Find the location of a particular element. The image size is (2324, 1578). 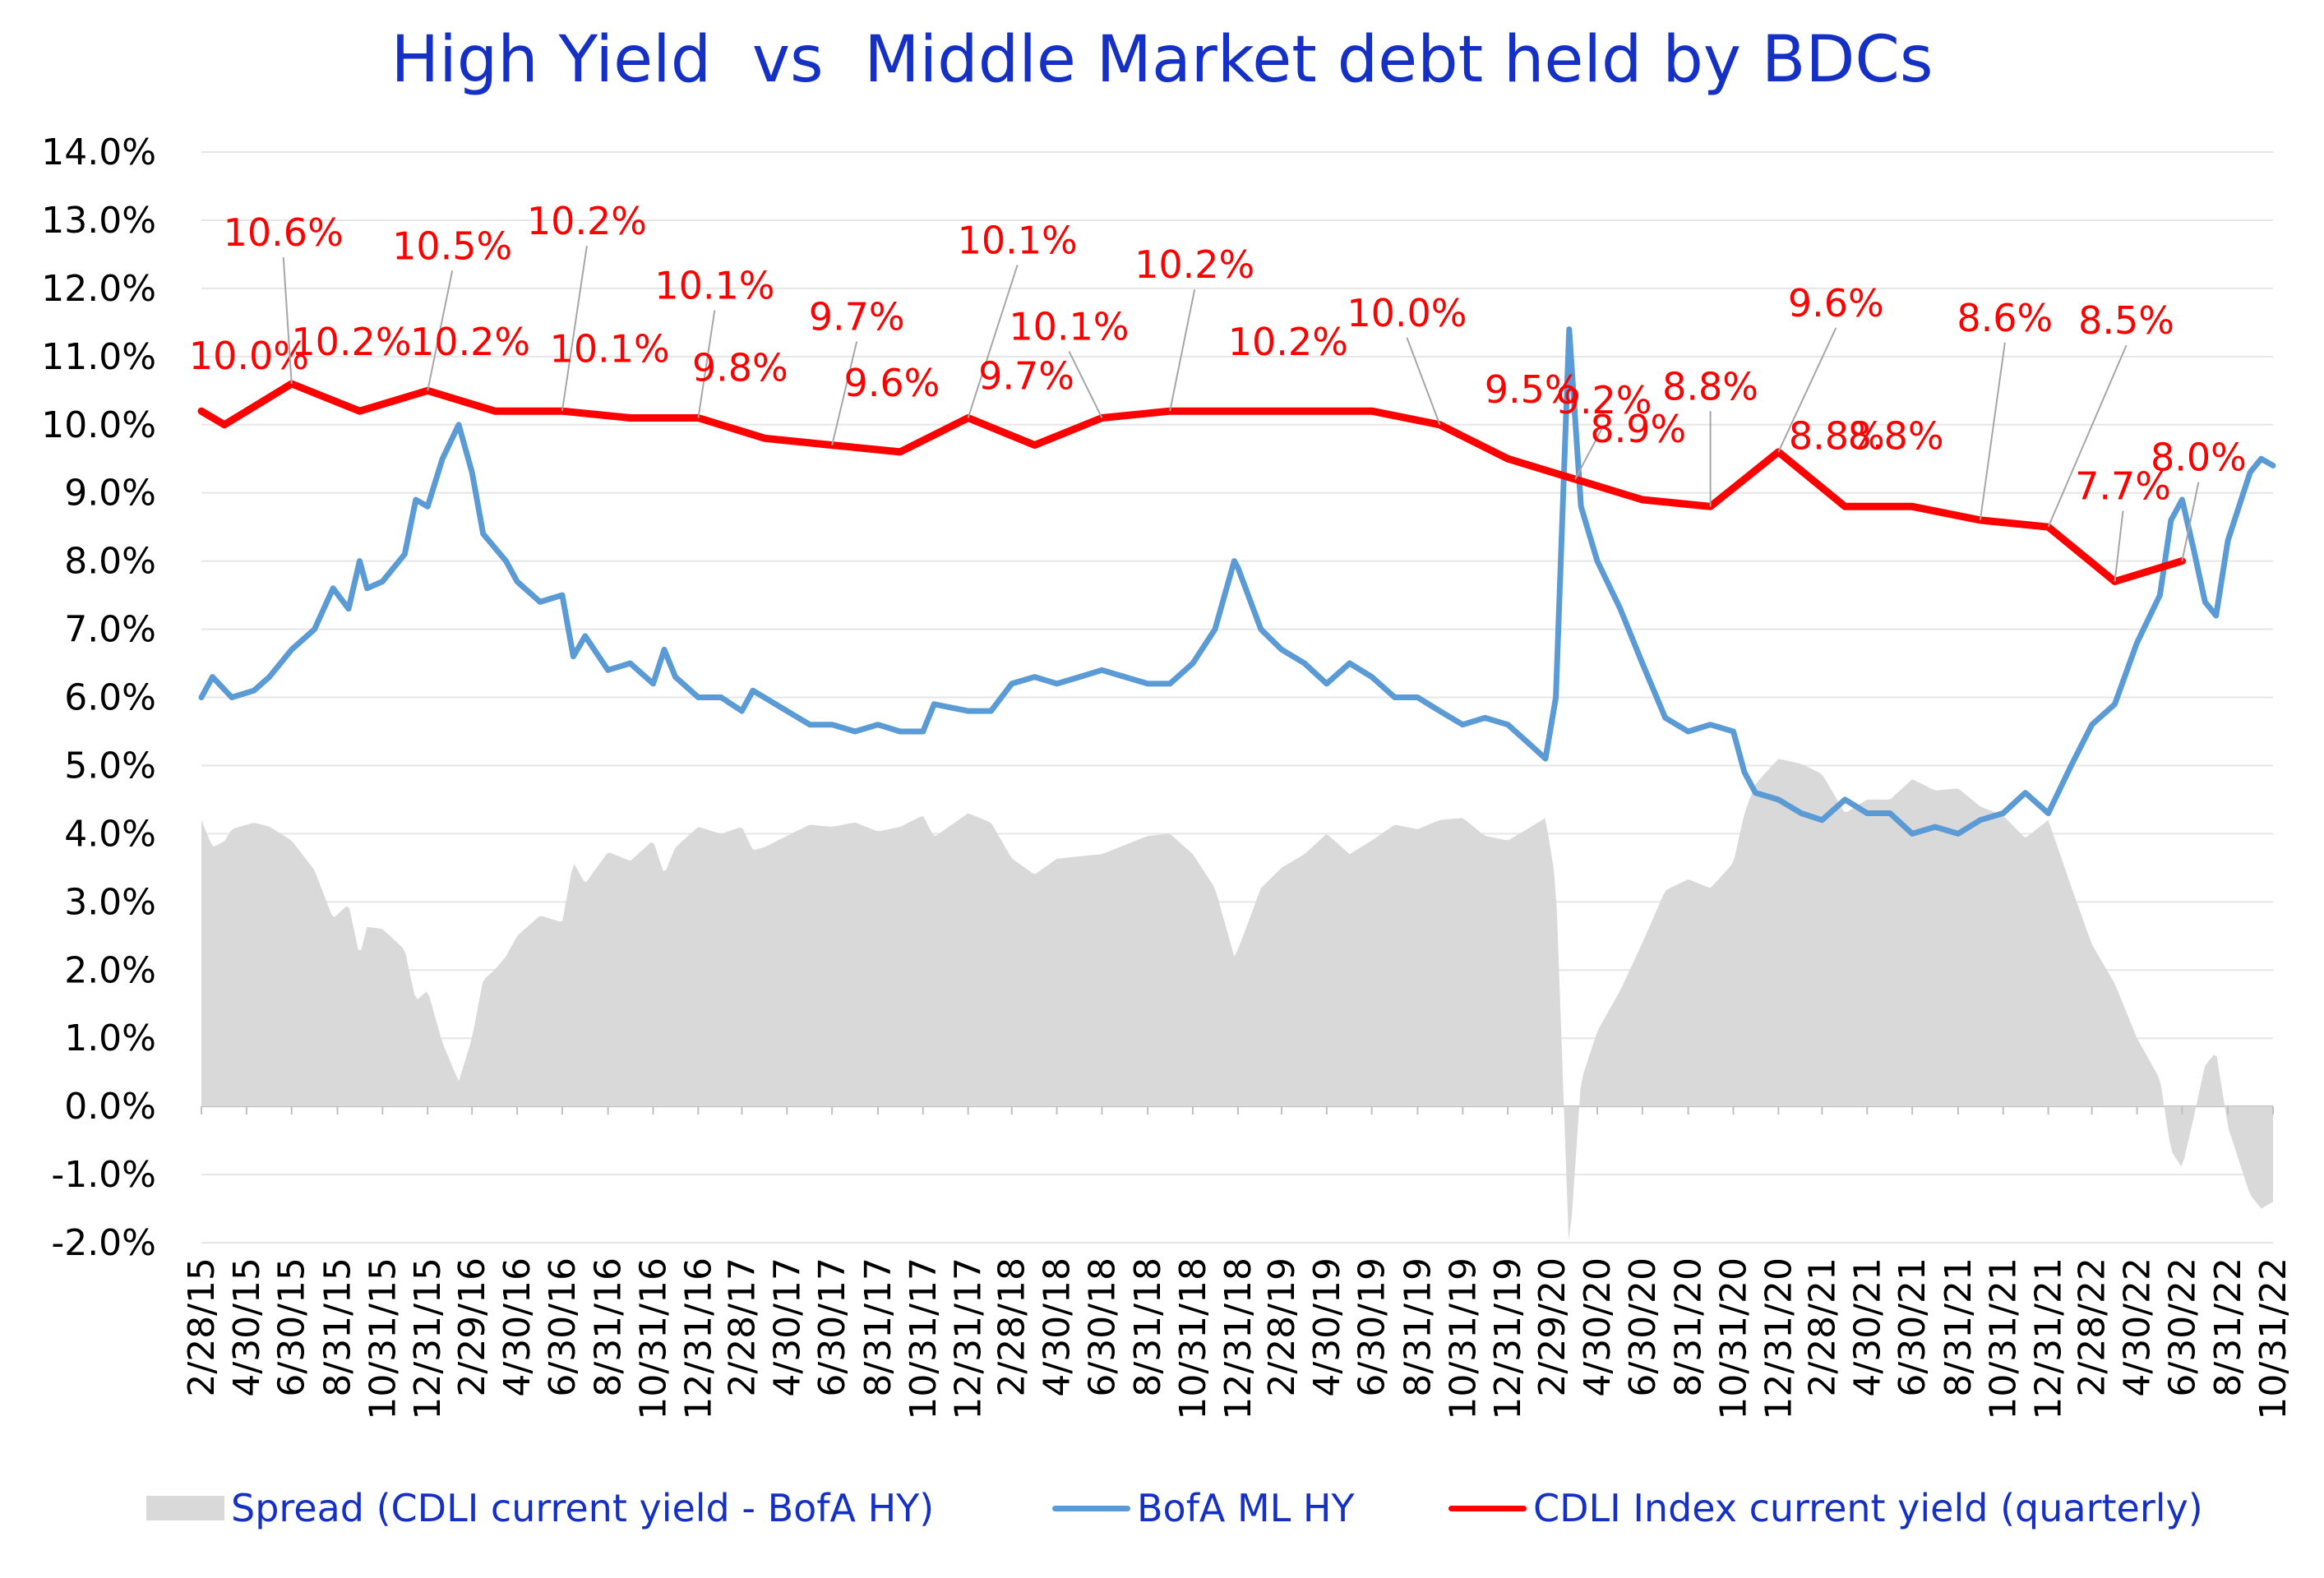

x-tick-label: 2/28/19 is located at coordinates (1282, 1327).